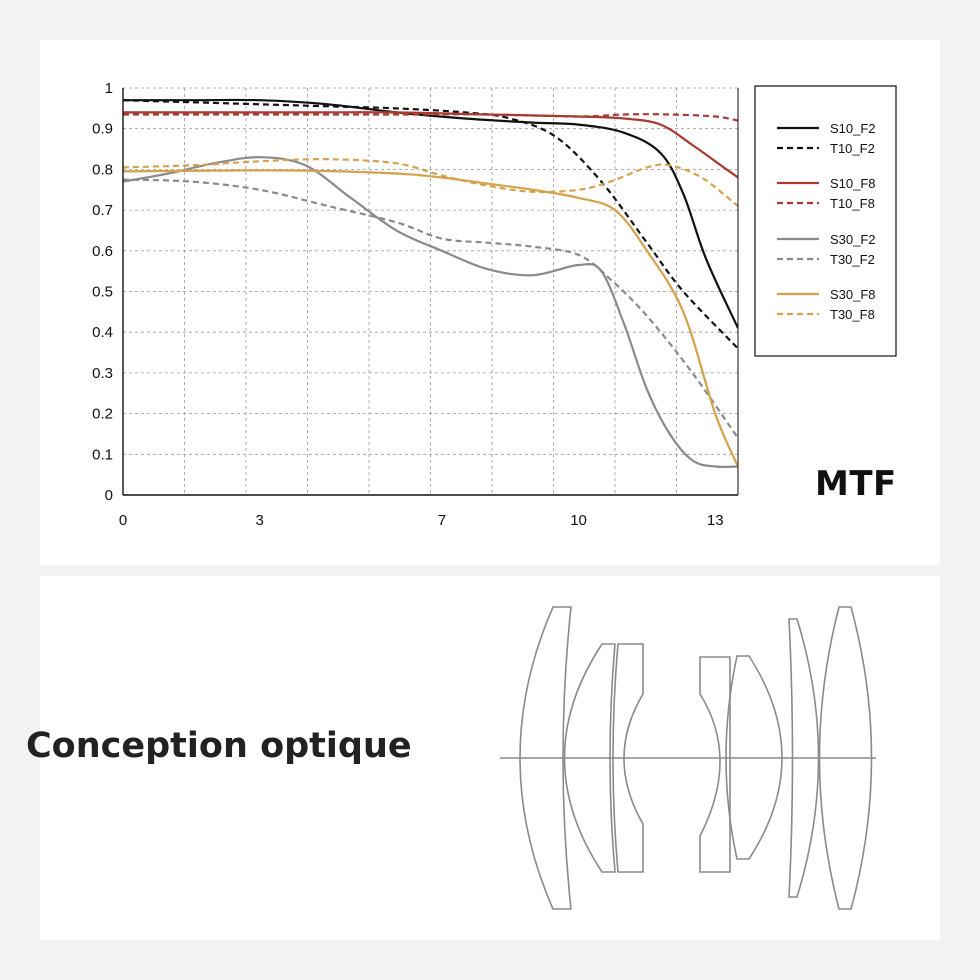  I want to click on y-tick-label: 0, so click(109, 495).